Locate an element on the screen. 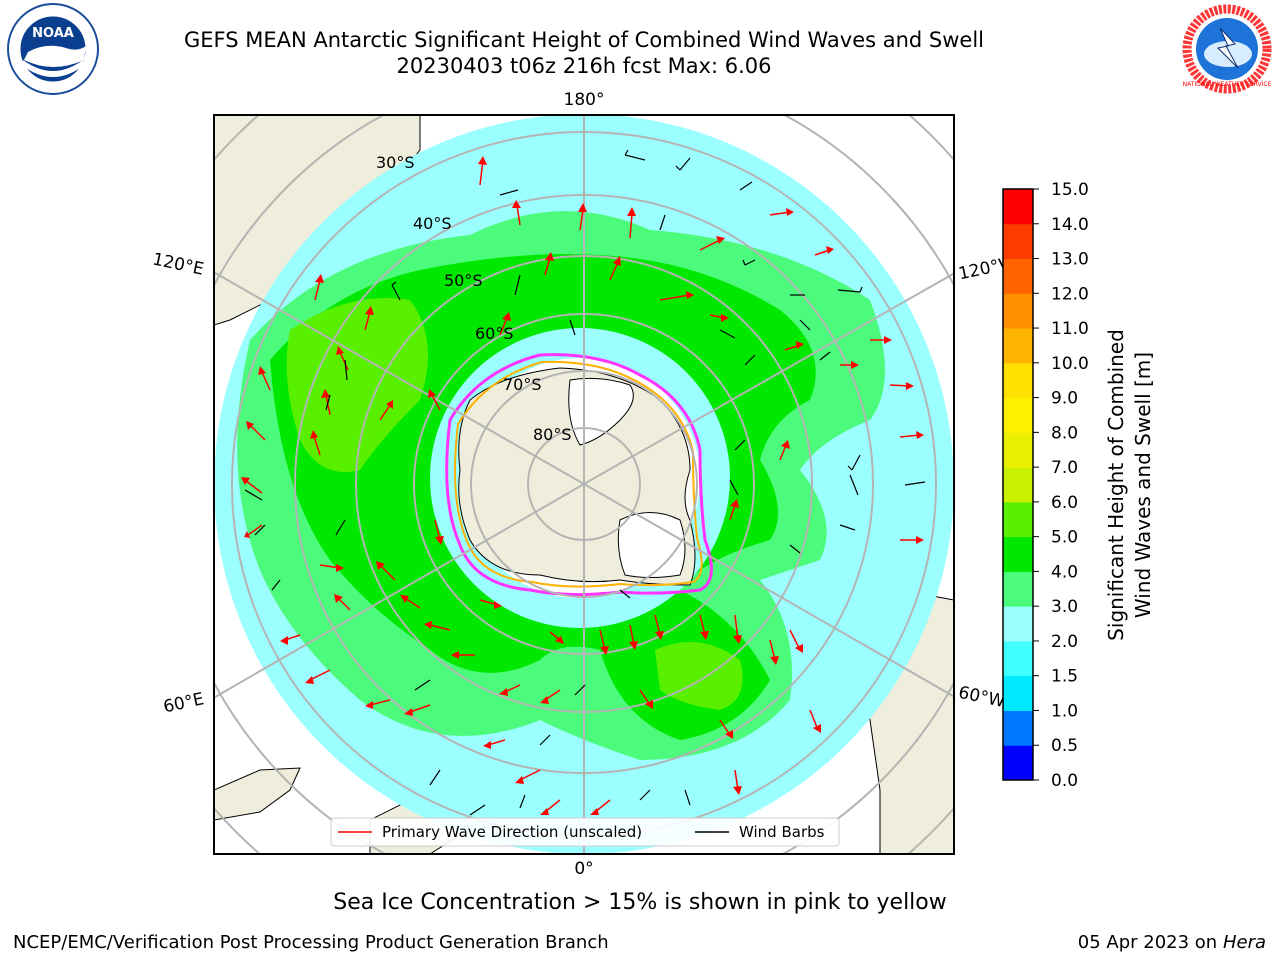 The image size is (1280, 960). colorbar-label-line2: Wind Waves and Swell [m] is located at coordinates (1143, 485).